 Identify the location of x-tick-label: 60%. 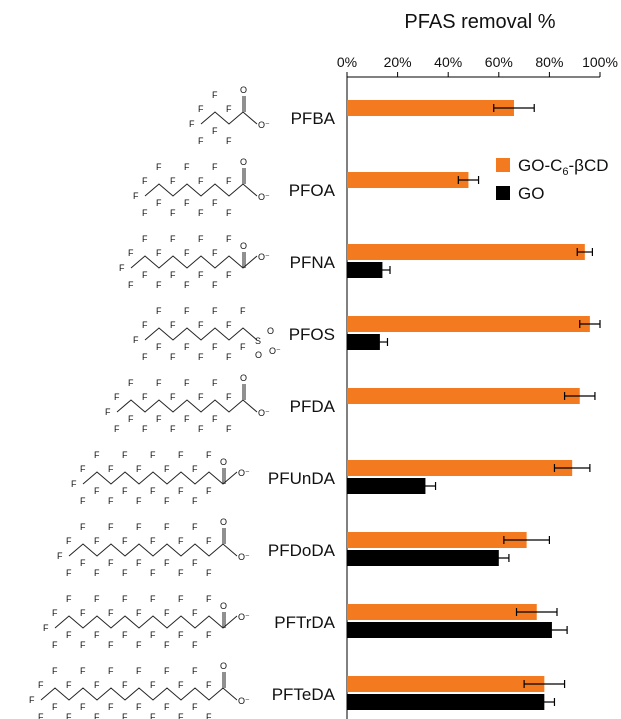
(499, 62).